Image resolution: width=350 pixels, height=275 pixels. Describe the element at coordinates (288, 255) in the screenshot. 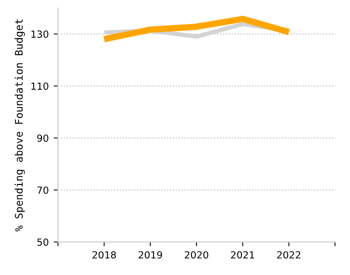

I see `x-tick-label: 2022` at that location.